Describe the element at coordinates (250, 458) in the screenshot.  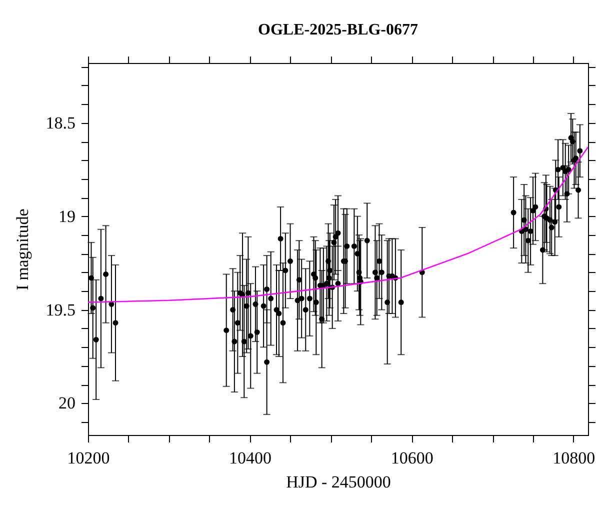
I see `x-tick-label: 10400` at that location.